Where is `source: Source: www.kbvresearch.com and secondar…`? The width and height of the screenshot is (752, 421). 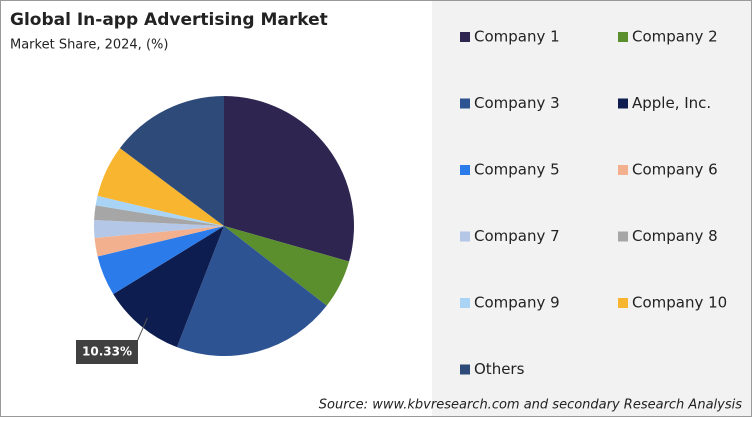
source: Source: www.kbvresearch.com and secondar… is located at coordinates (530, 405).